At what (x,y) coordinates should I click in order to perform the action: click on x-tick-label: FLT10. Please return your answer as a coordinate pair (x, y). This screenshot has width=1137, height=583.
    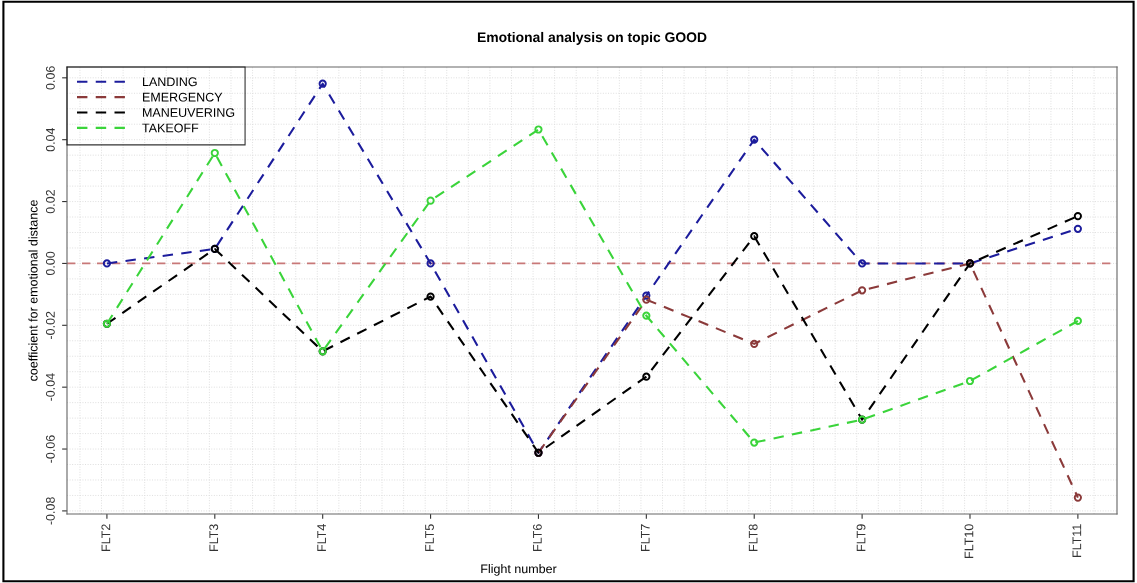
    Looking at the image, I should click on (969, 541).